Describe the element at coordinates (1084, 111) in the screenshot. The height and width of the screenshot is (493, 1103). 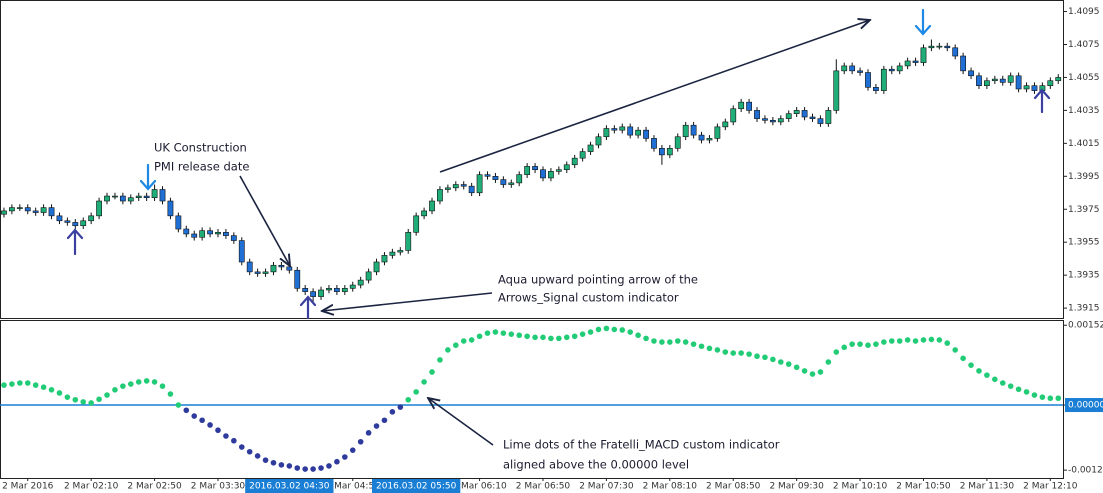
I see `y-tick-label: 1.4035` at that location.